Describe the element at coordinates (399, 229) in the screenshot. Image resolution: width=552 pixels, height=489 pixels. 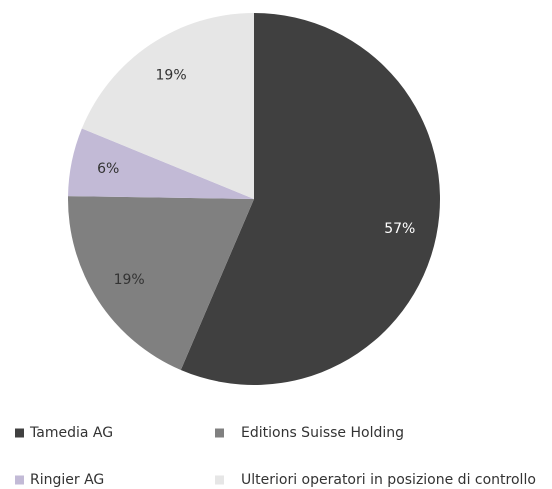
I see `data-label: 57%` at that location.